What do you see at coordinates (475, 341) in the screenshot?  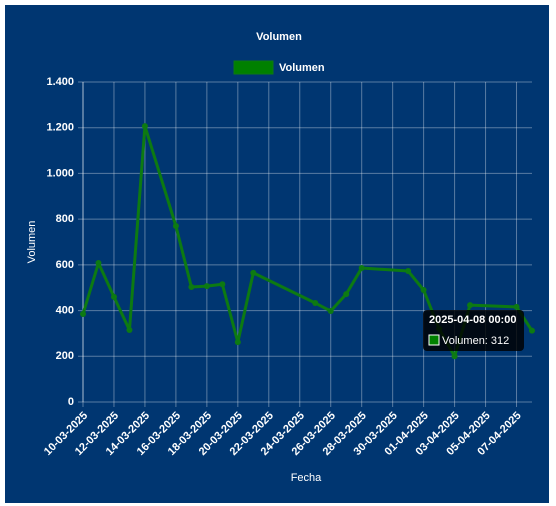 I see `tooltip-label: Volumen: 312` at bounding box center [475, 341].